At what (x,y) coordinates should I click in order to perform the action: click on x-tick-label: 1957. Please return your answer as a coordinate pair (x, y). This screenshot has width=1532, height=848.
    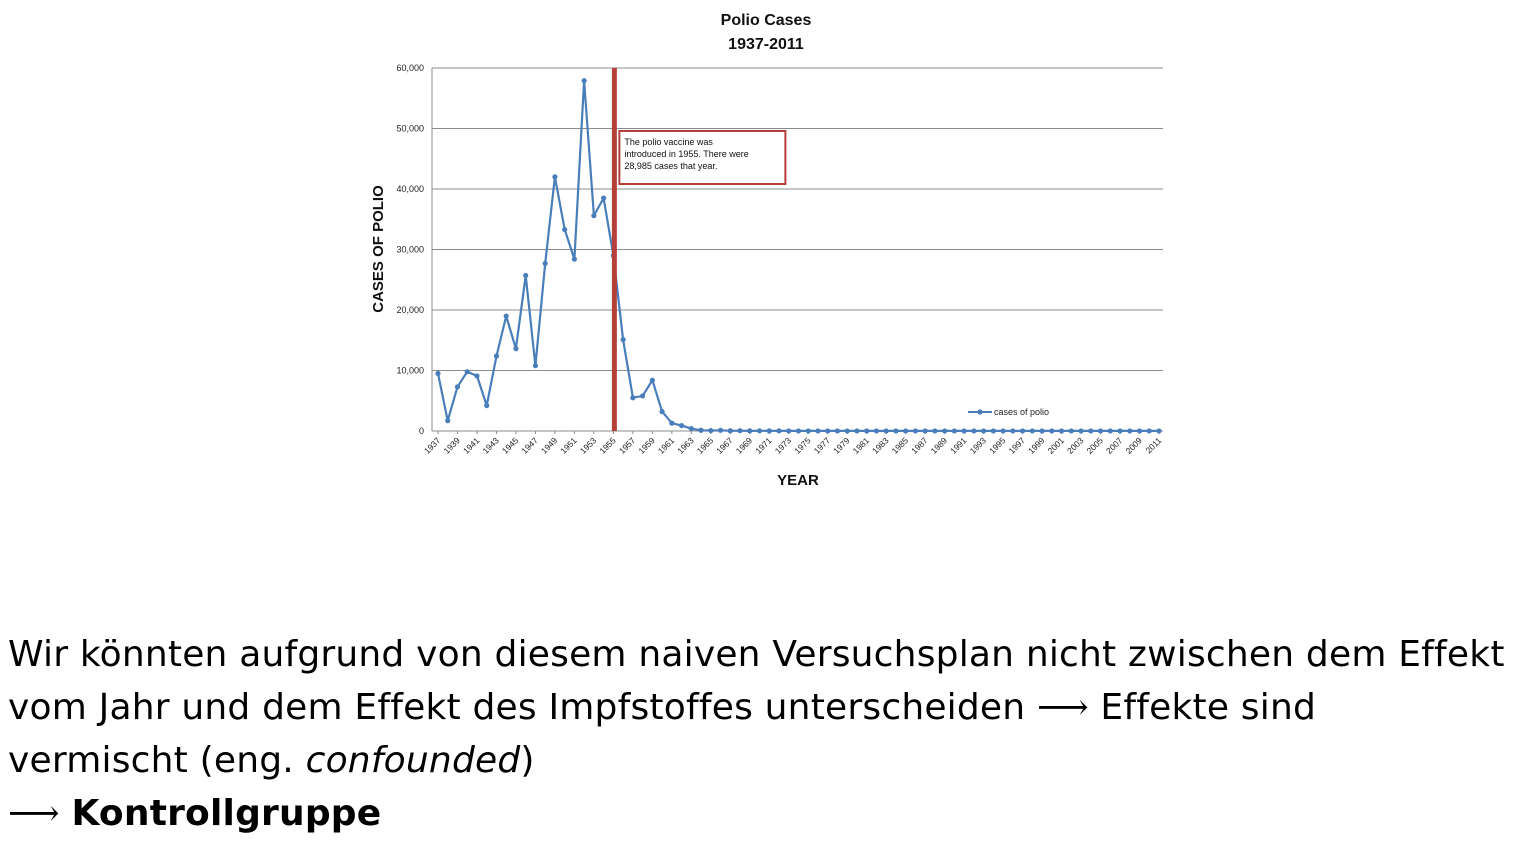
    Looking at the image, I should click on (627, 445).